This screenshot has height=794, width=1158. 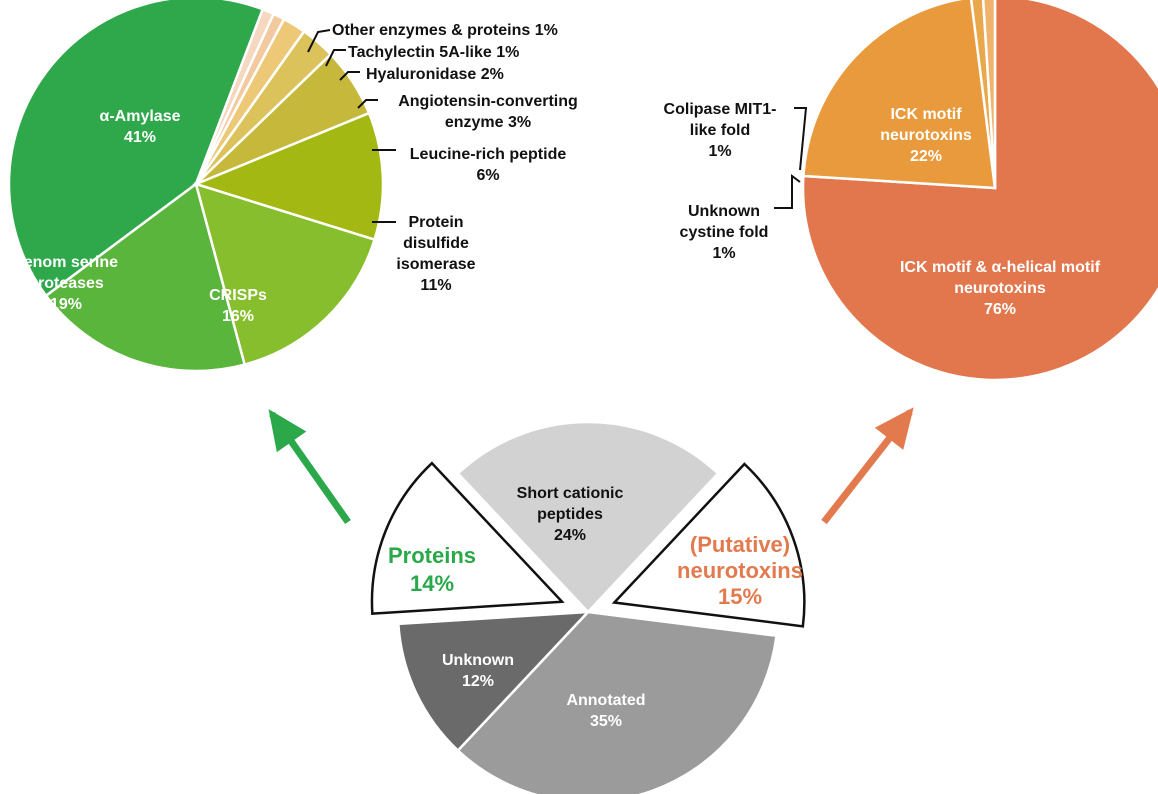 What do you see at coordinates (488, 101) in the screenshot?
I see `label-ace-line-1: Angiotensin-converting` at bounding box center [488, 101].